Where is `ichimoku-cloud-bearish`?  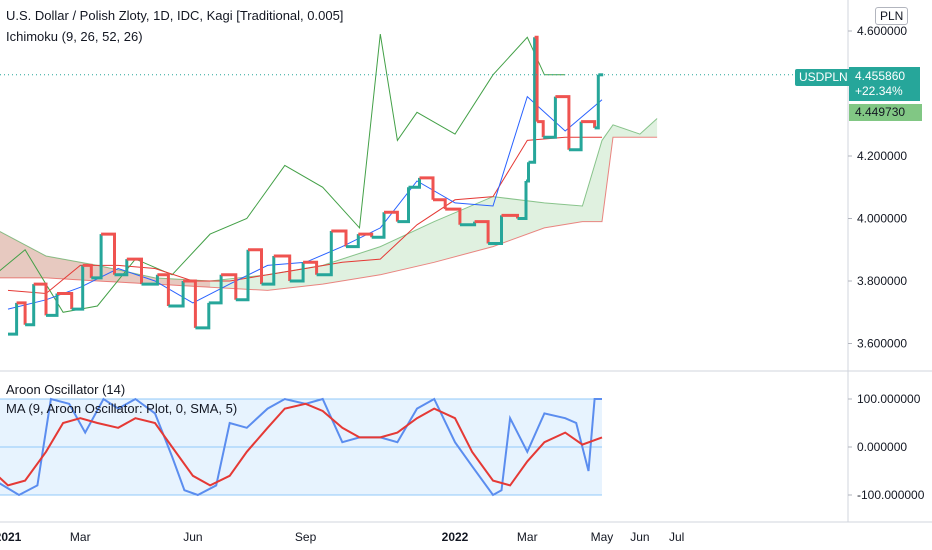
ichimoku-cloud-bearish is located at coordinates (105, 259).